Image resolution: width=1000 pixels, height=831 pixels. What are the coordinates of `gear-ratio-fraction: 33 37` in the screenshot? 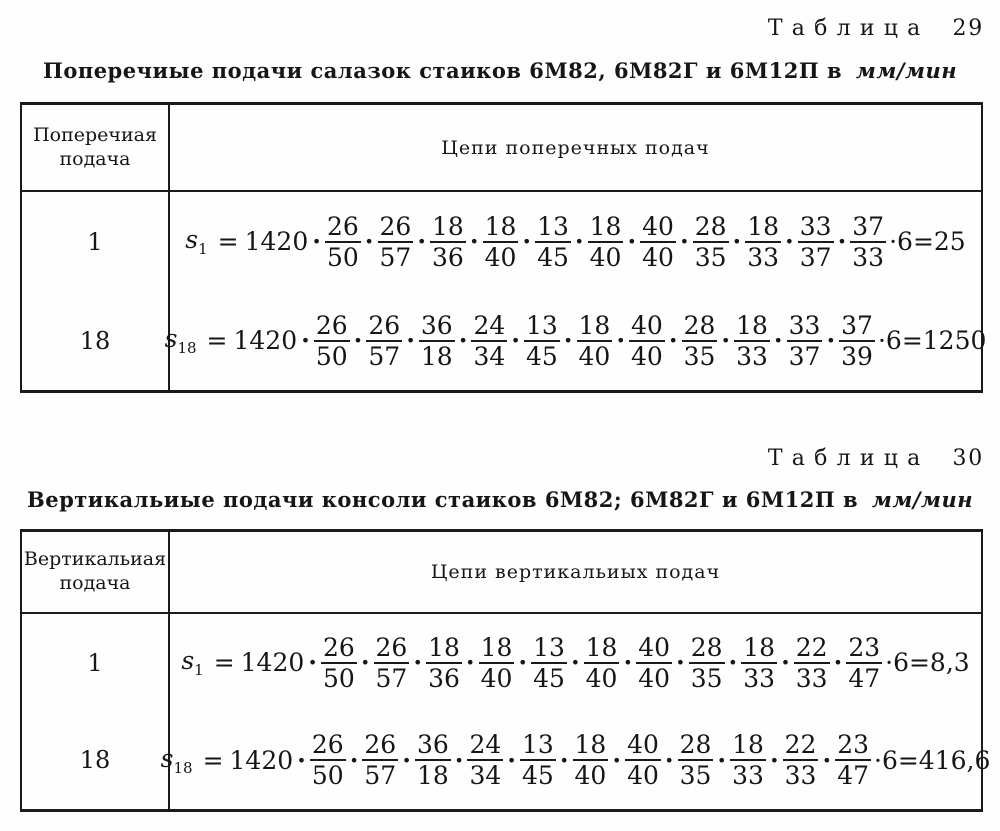 It's located at (804, 340).